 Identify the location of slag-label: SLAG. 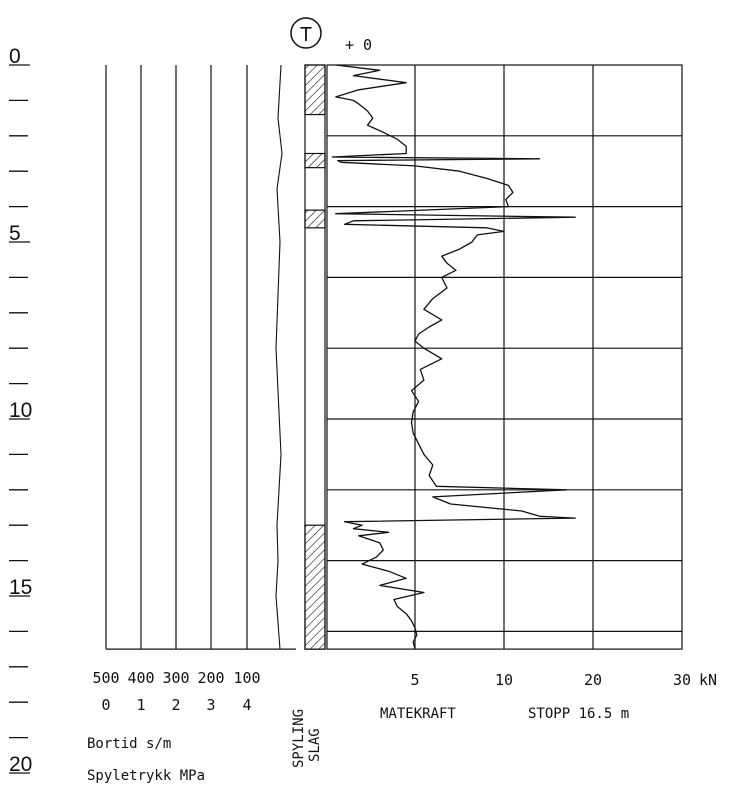
(315, 745).